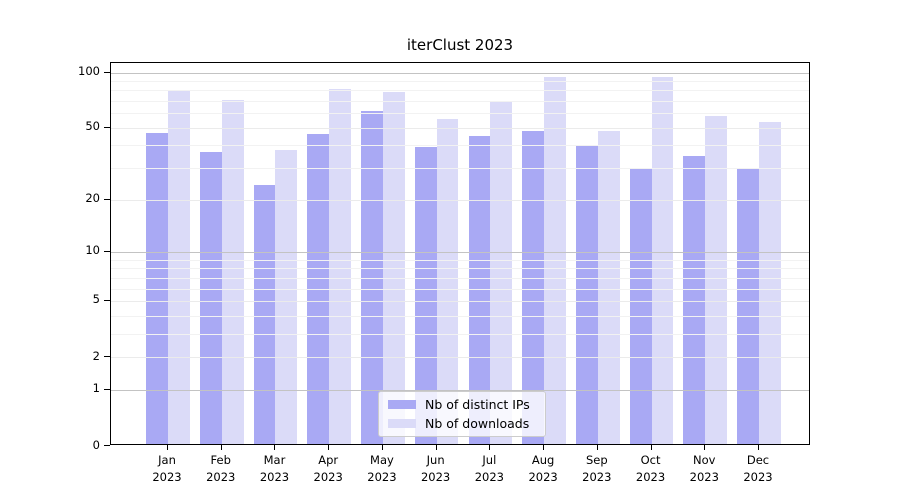 This screenshot has height=500, width=900. Describe the element at coordinates (597, 447) in the screenshot. I see `x-tick-sep` at that location.